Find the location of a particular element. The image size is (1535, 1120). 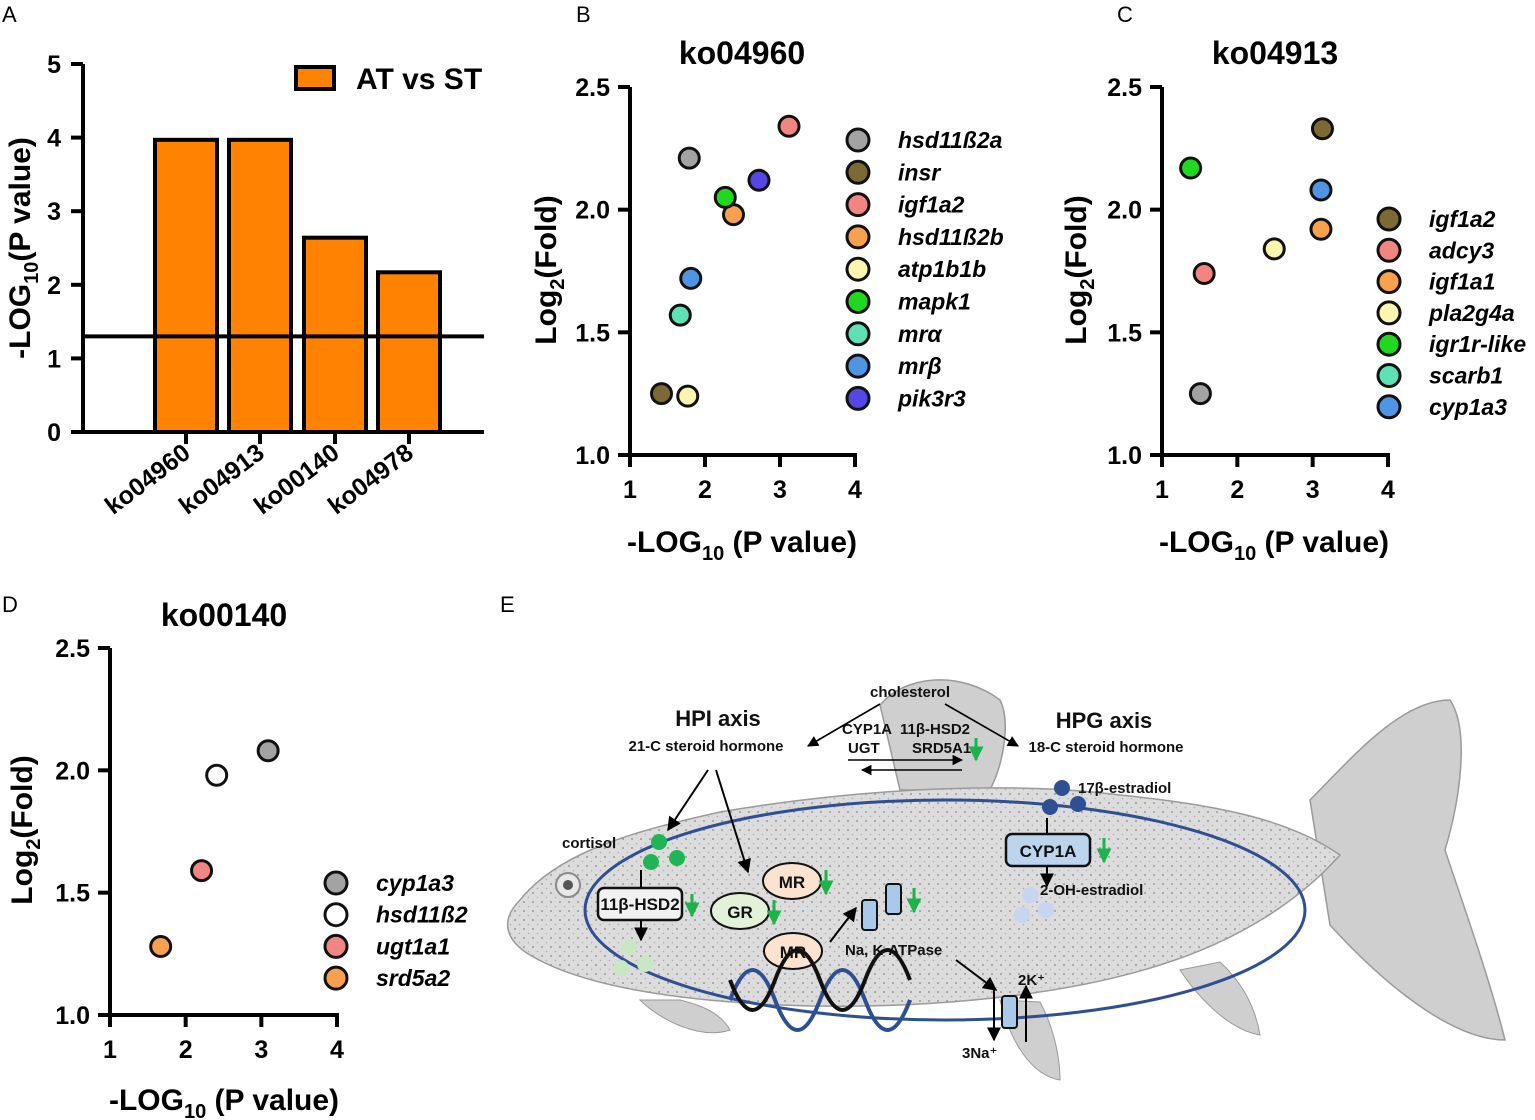

b-legend-label: hsd11ß2b is located at coordinates (951, 237).